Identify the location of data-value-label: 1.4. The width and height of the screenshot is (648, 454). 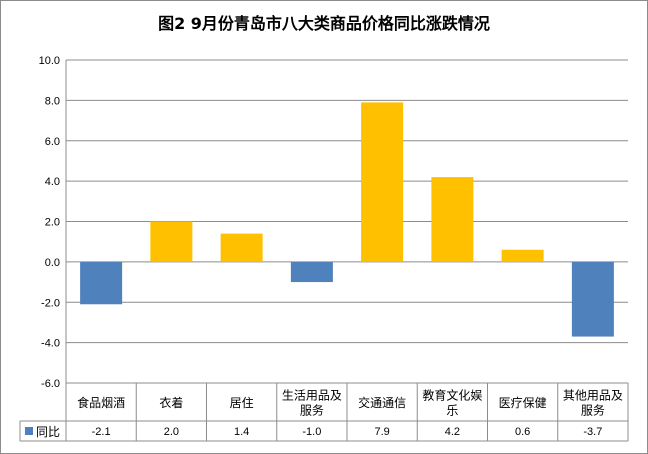
(241, 432).